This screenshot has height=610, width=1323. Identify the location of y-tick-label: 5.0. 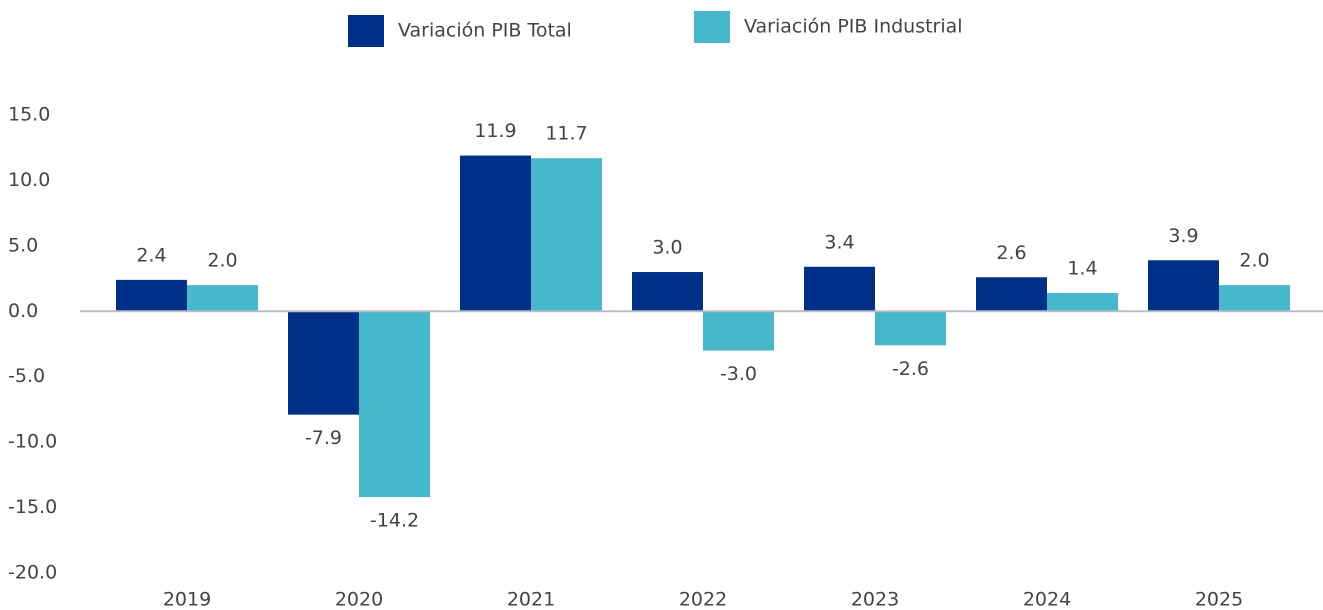
(23, 245).